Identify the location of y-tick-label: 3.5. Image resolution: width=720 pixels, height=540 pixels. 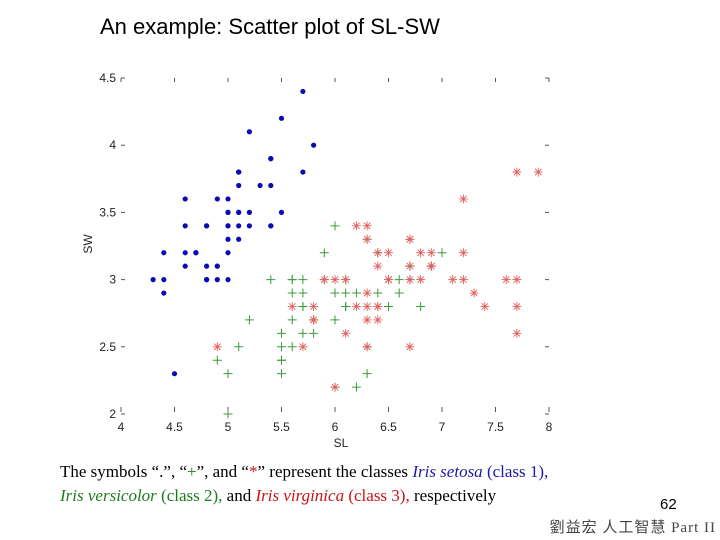
(107, 212).